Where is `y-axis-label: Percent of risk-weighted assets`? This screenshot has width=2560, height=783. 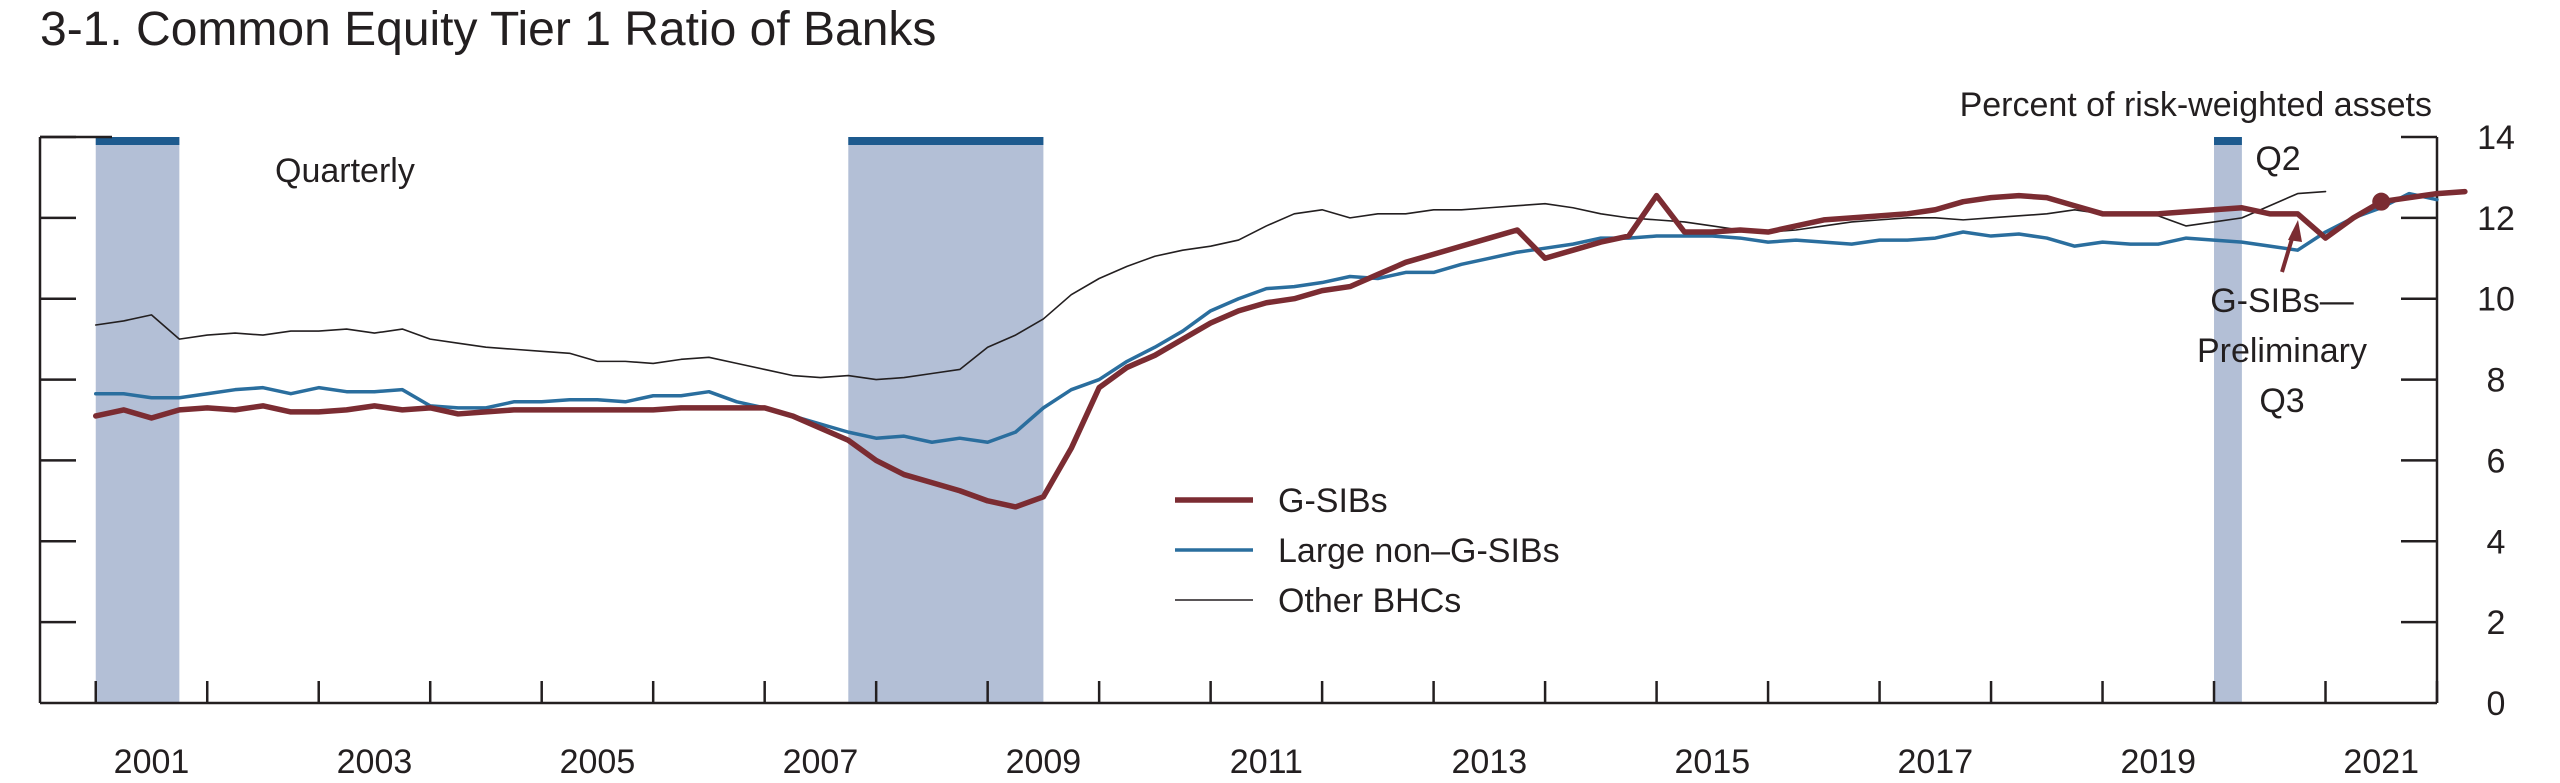
y-axis-label: Percent of risk-weighted assets is located at coordinates (2196, 105).